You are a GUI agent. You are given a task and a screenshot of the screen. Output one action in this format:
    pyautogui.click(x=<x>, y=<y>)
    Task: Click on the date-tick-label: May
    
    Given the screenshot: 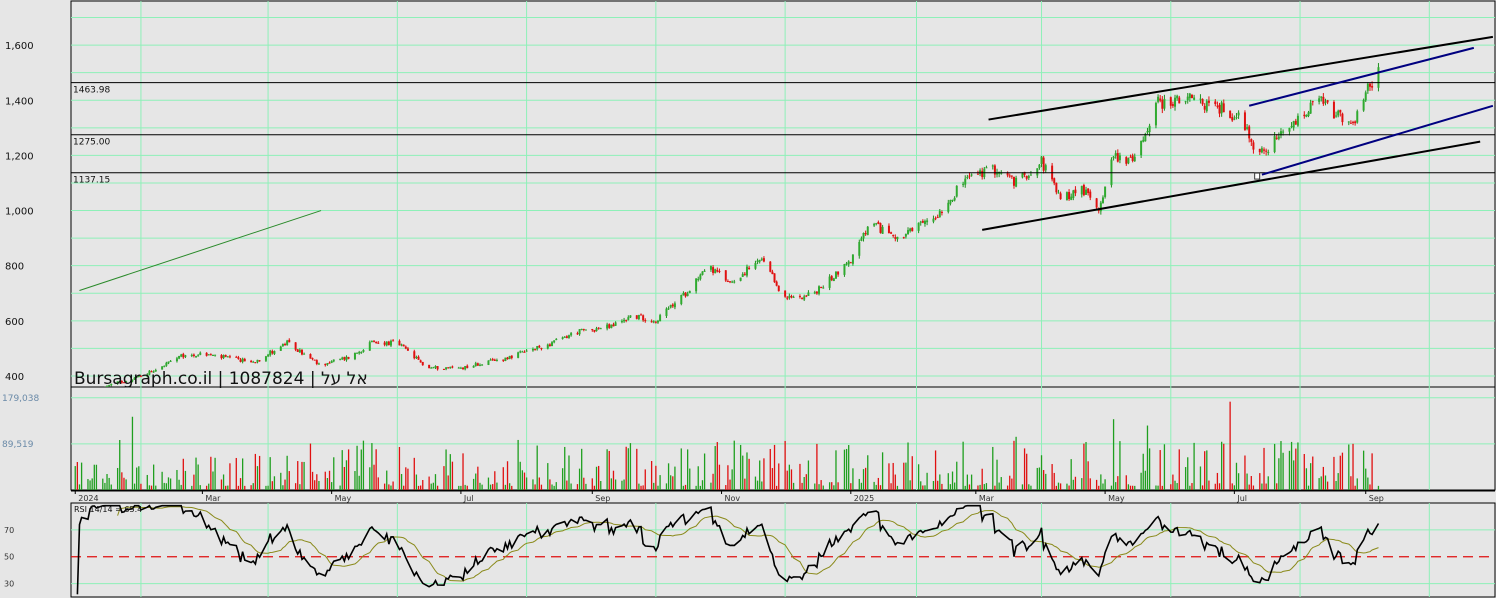 What is the action you would take?
    pyautogui.click(x=1116, y=498)
    